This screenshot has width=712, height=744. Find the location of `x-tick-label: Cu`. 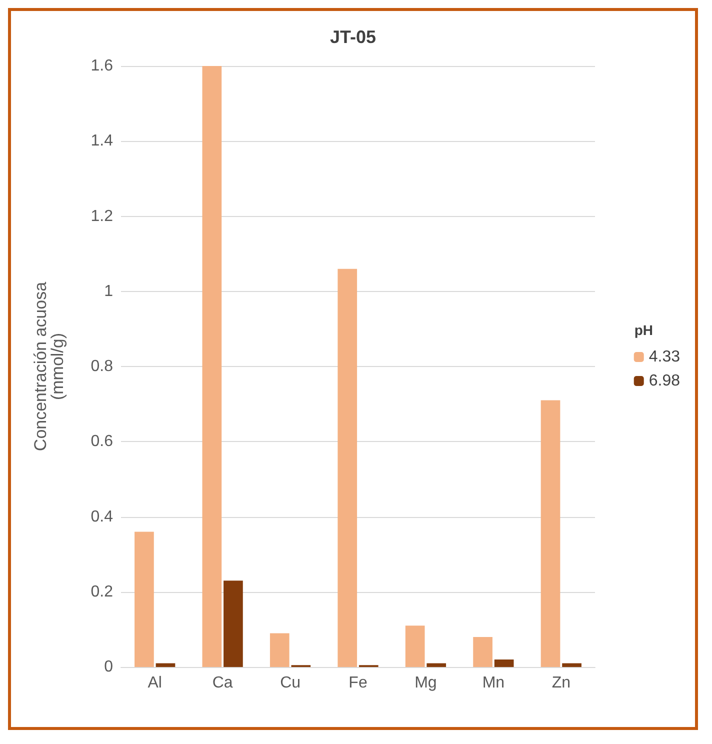

x-tick-label: Cu is located at coordinates (290, 683).